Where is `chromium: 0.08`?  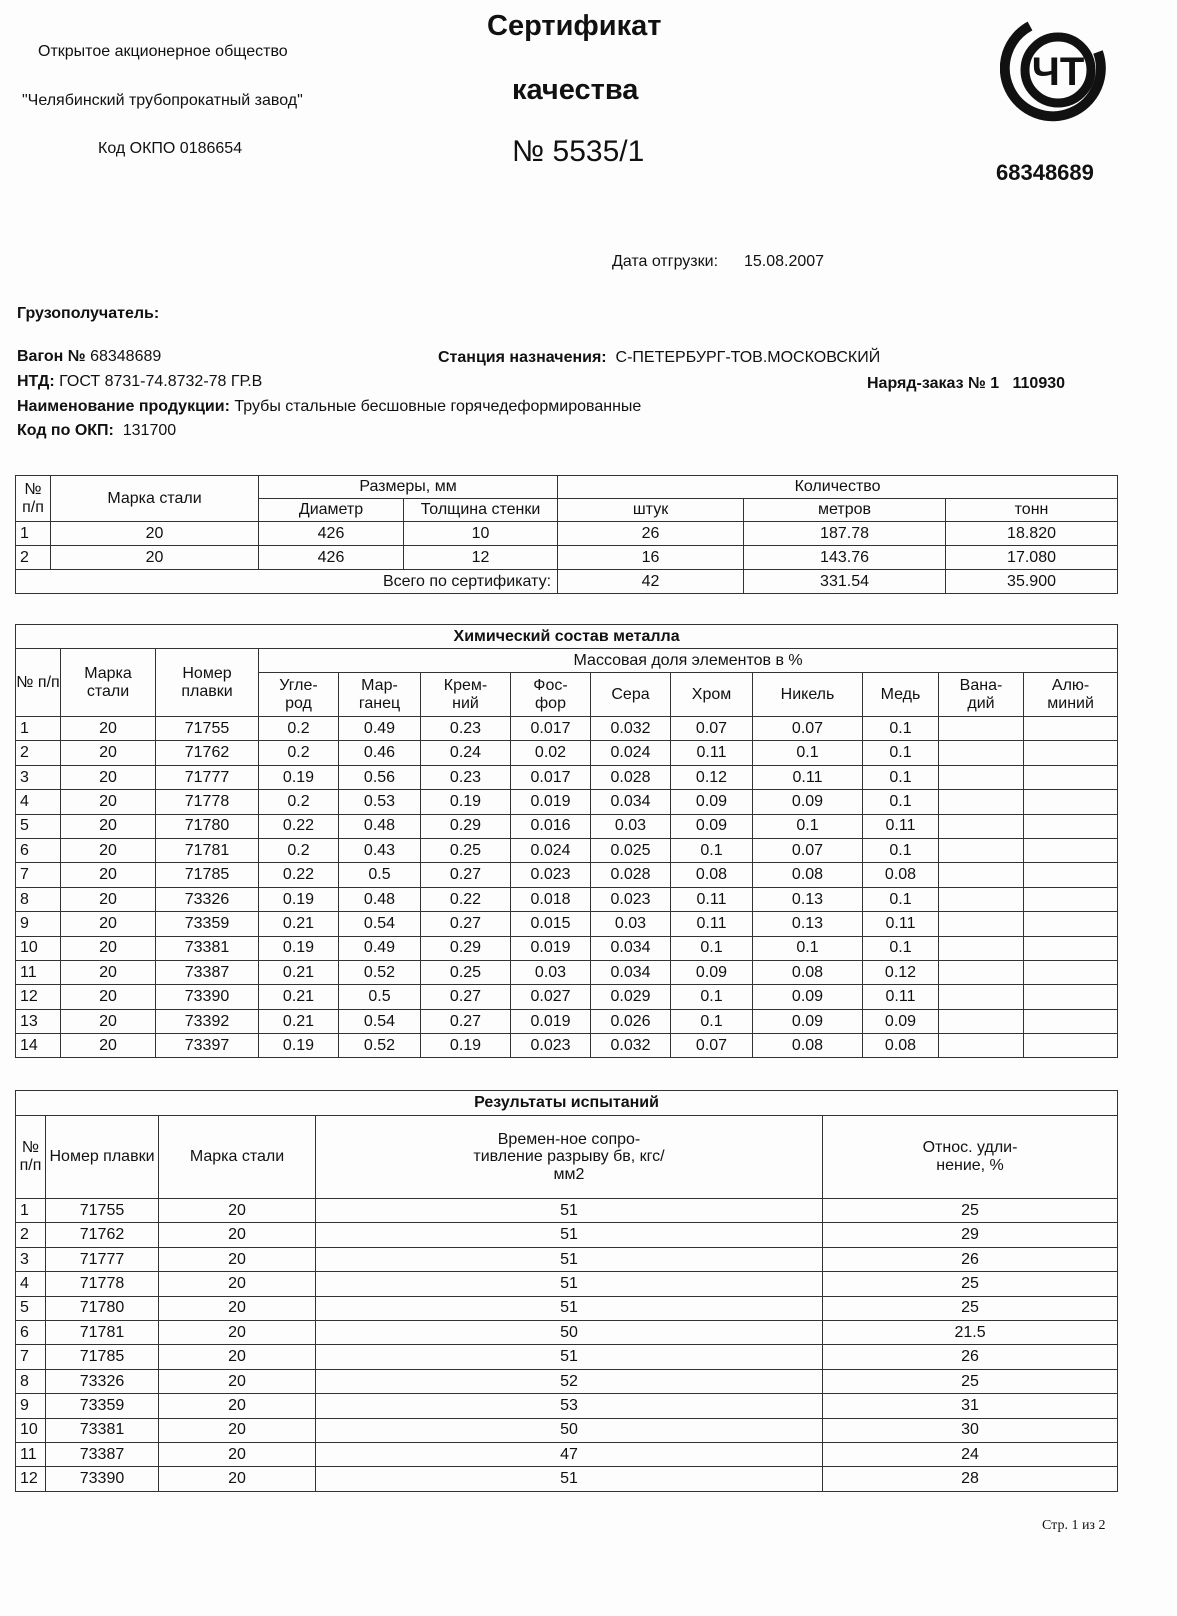
chromium: 0.08 is located at coordinates (711, 875).